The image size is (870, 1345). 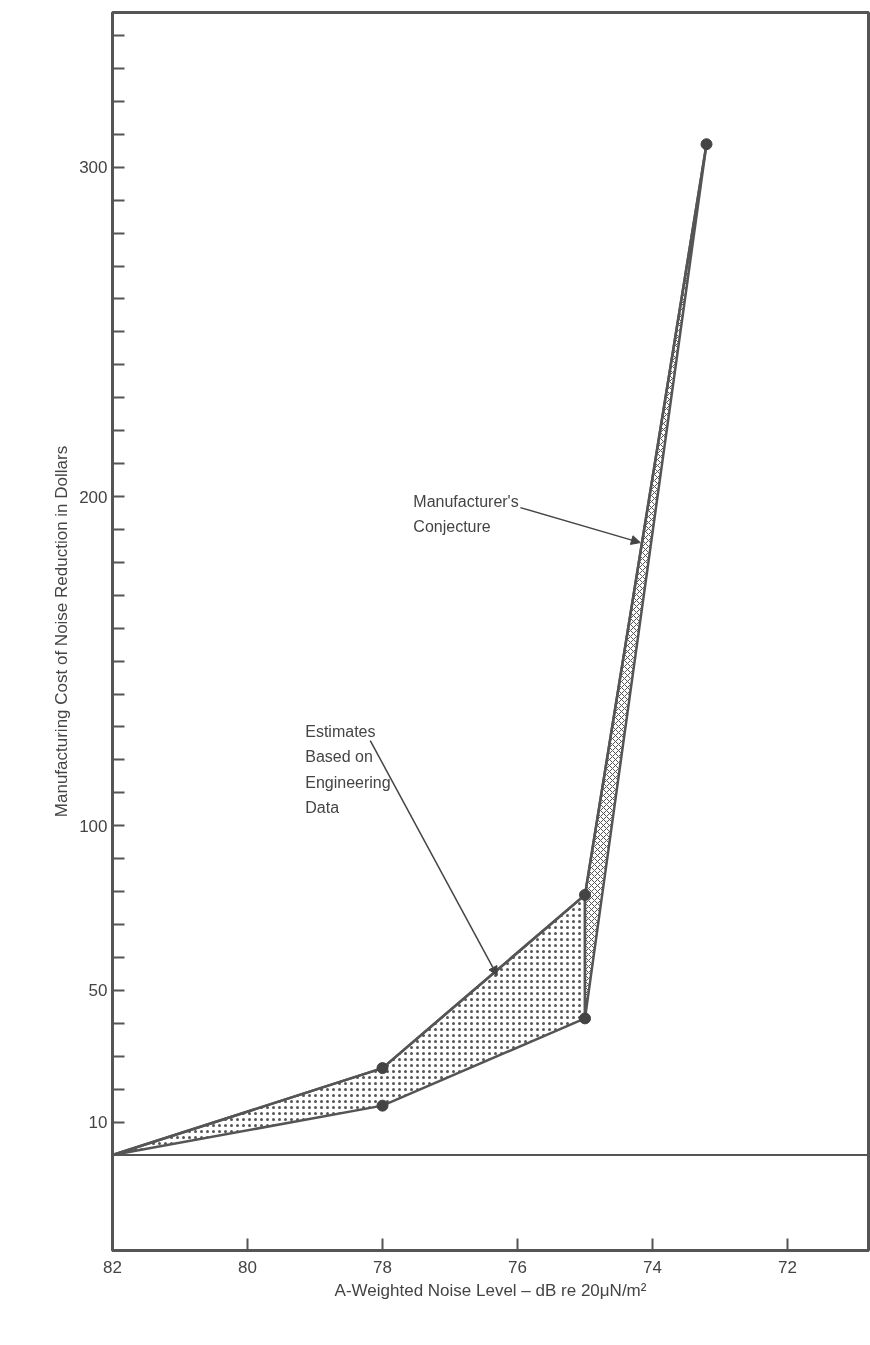 I want to click on y-tick-label: 300, so click(x=93, y=168).